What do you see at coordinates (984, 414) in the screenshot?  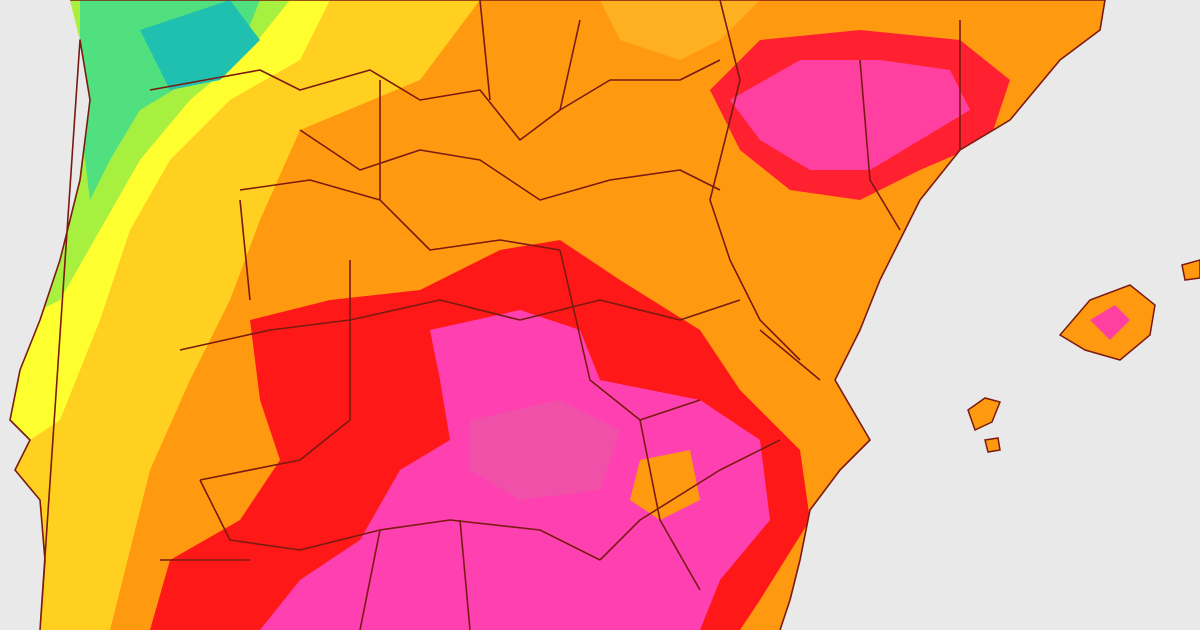 I see `ibiza` at bounding box center [984, 414].